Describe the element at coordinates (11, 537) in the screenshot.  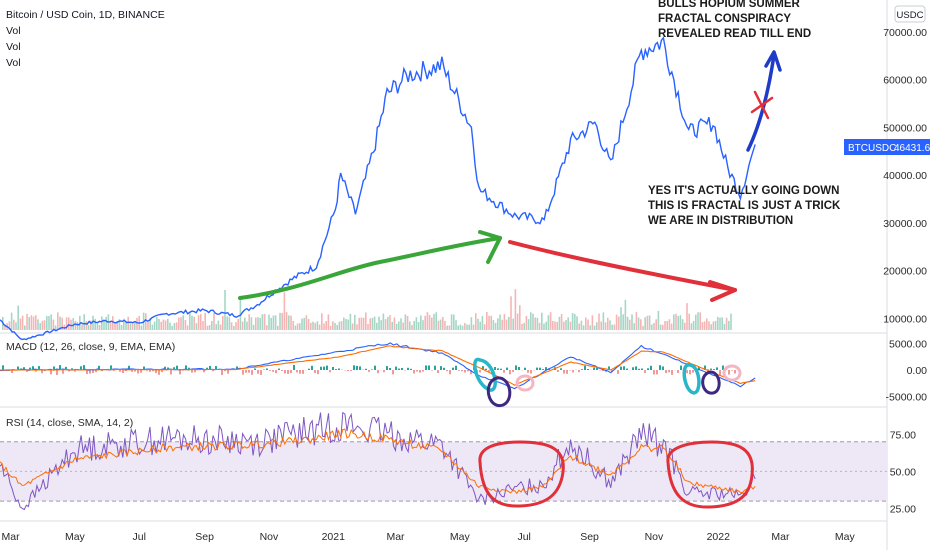
I see `time-tick-label: Mar` at that location.